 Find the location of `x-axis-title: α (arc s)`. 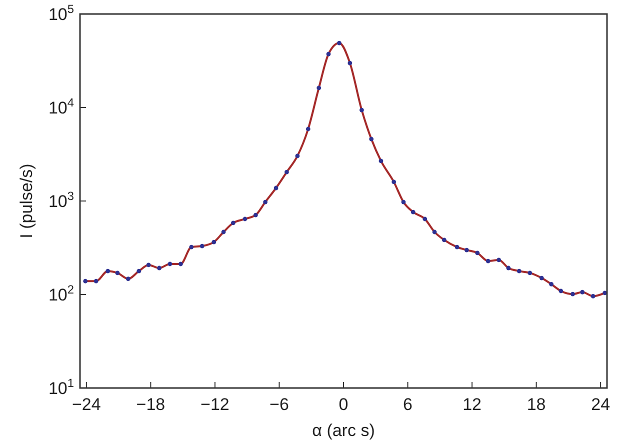

x-axis-title: α (arc s) is located at coordinates (343, 430).